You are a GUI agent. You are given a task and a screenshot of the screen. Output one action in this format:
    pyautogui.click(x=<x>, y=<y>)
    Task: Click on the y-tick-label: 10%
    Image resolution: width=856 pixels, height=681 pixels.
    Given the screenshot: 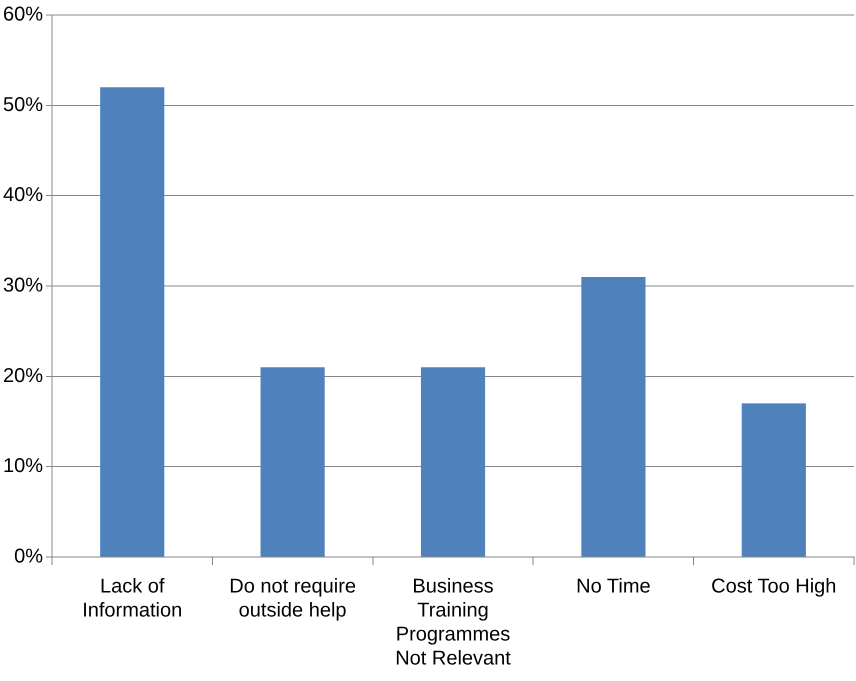 What is the action you would take?
    pyautogui.click(x=23, y=466)
    